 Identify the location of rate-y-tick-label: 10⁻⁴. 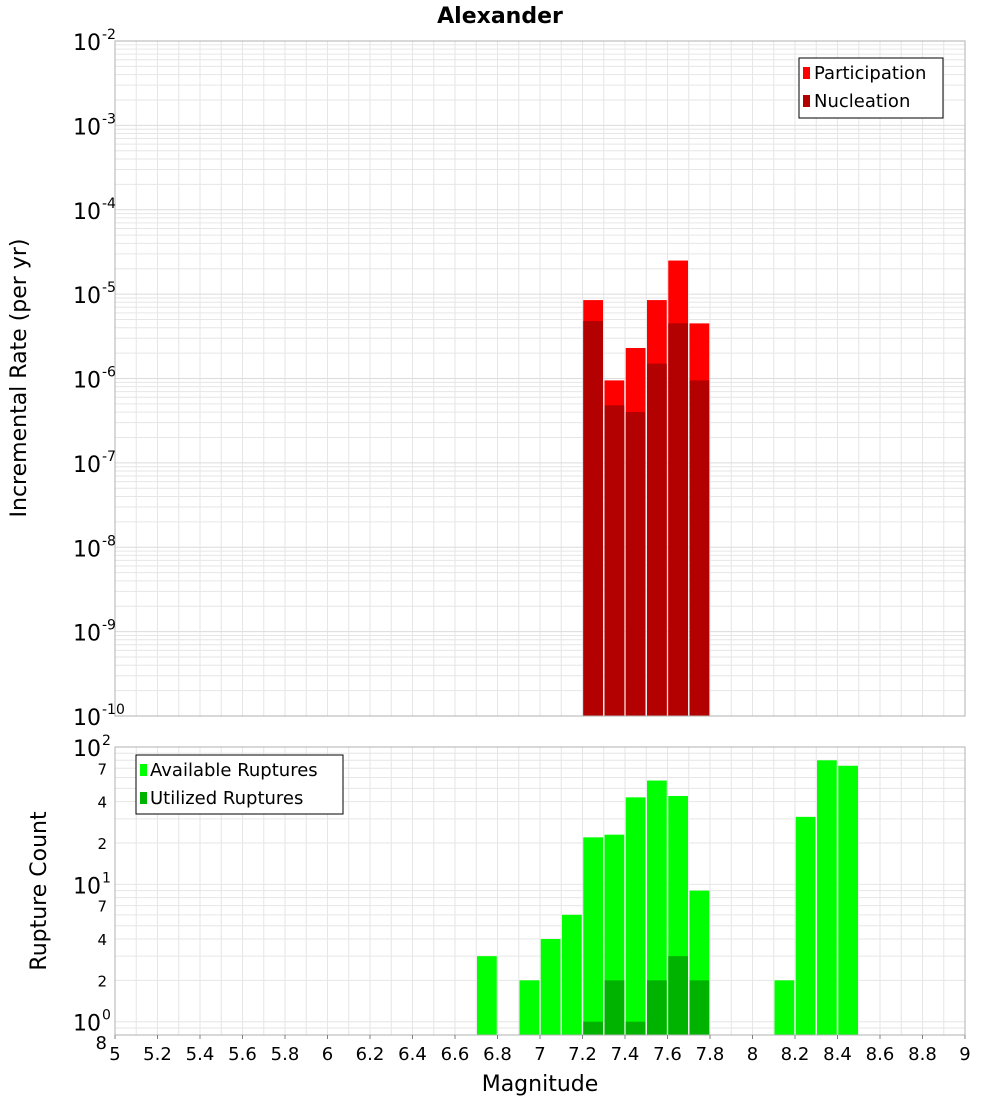
(94, 210).